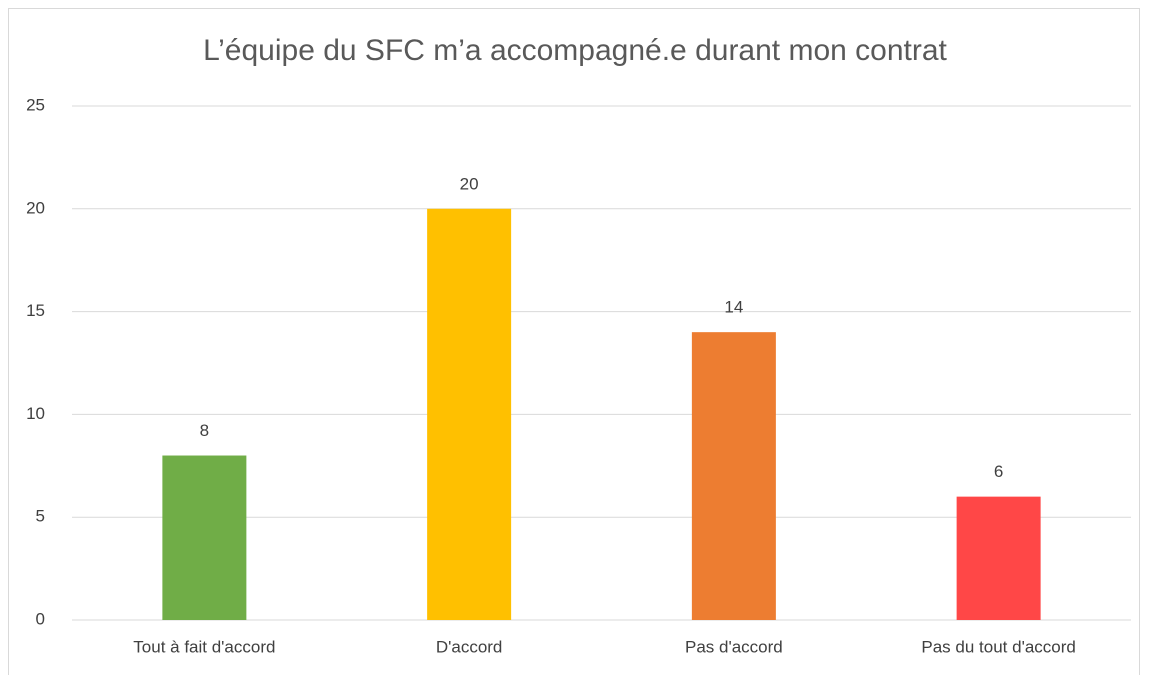 Image resolution: width=1149 pixels, height=675 pixels. Describe the element at coordinates (469, 183) in the screenshot. I see `data-label: 20` at that location.